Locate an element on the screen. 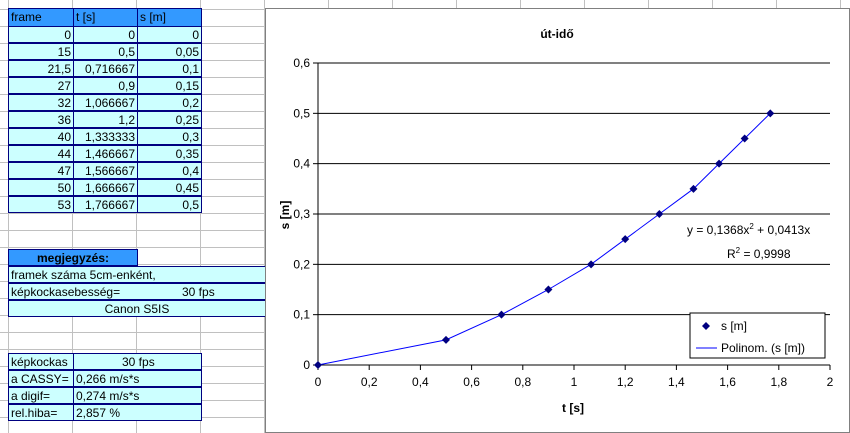  result-value: 2,857 % is located at coordinates (137, 412).